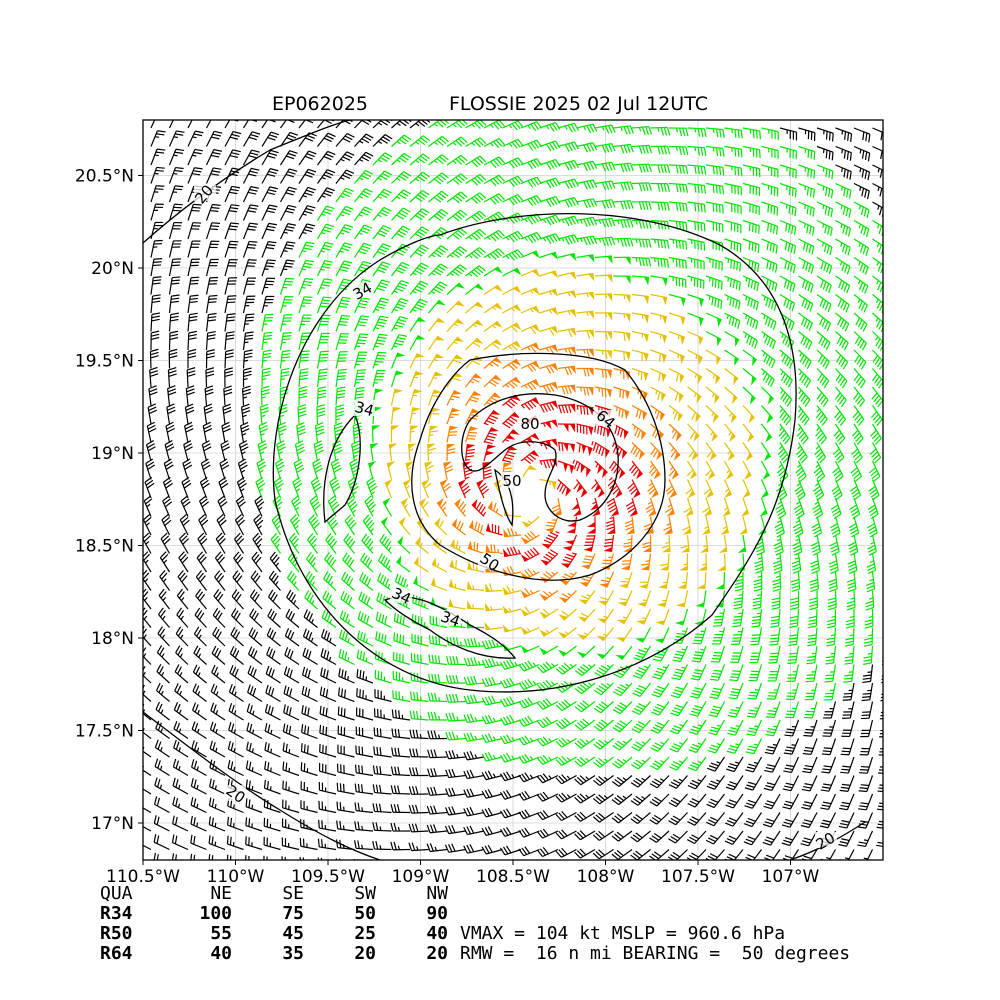 This screenshot has height=1000, width=1000. I want to click on lat-tick-label: 19°N, so click(112, 454).